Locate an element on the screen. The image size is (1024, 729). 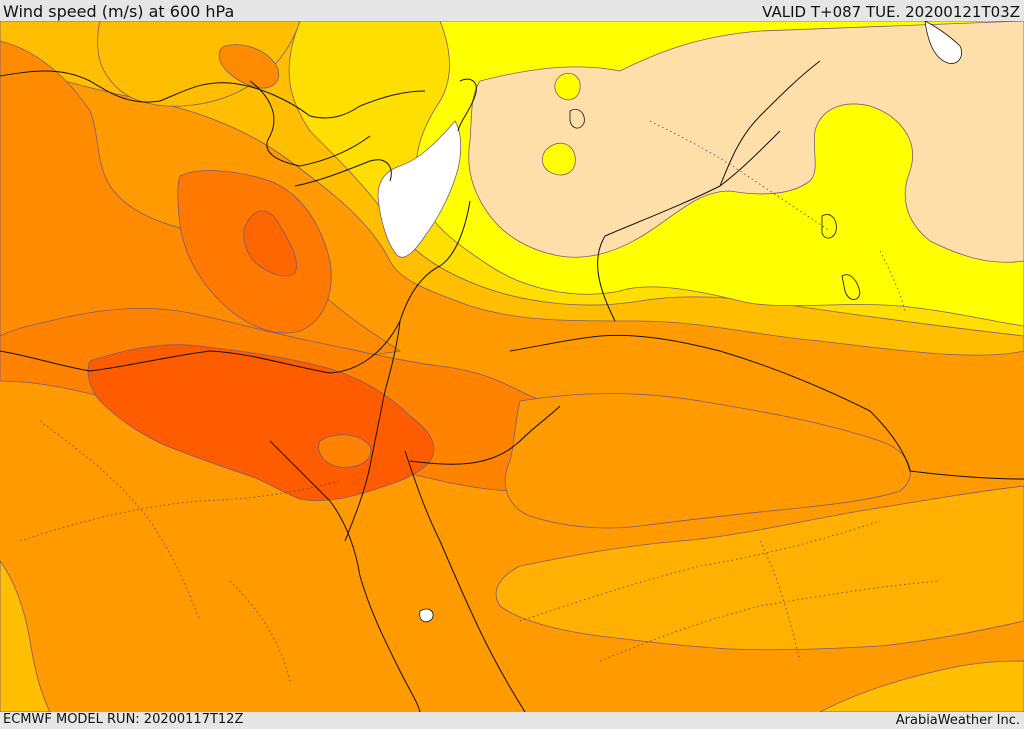
contour-orange-inset is located at coordinates (345, 451).